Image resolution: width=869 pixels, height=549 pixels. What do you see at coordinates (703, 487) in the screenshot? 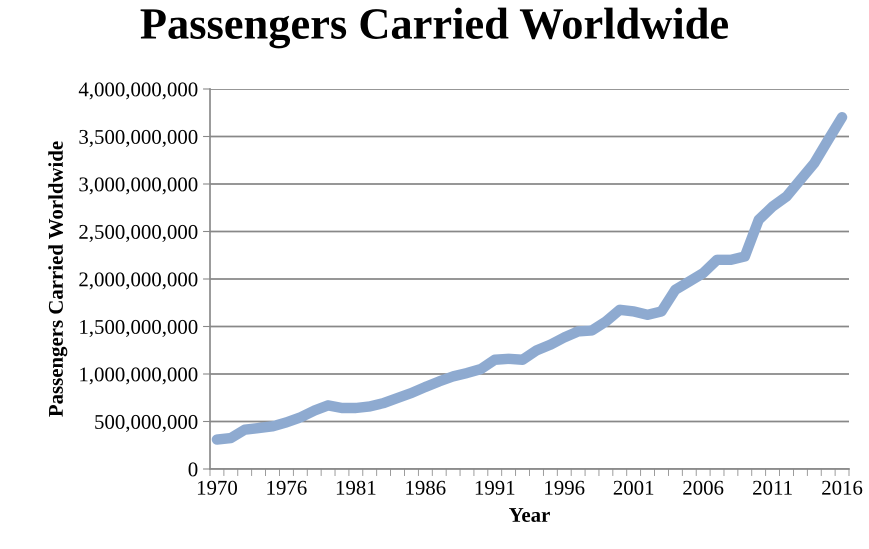
I see `x-tick-label: 2006` at bounding box center [703, 487].